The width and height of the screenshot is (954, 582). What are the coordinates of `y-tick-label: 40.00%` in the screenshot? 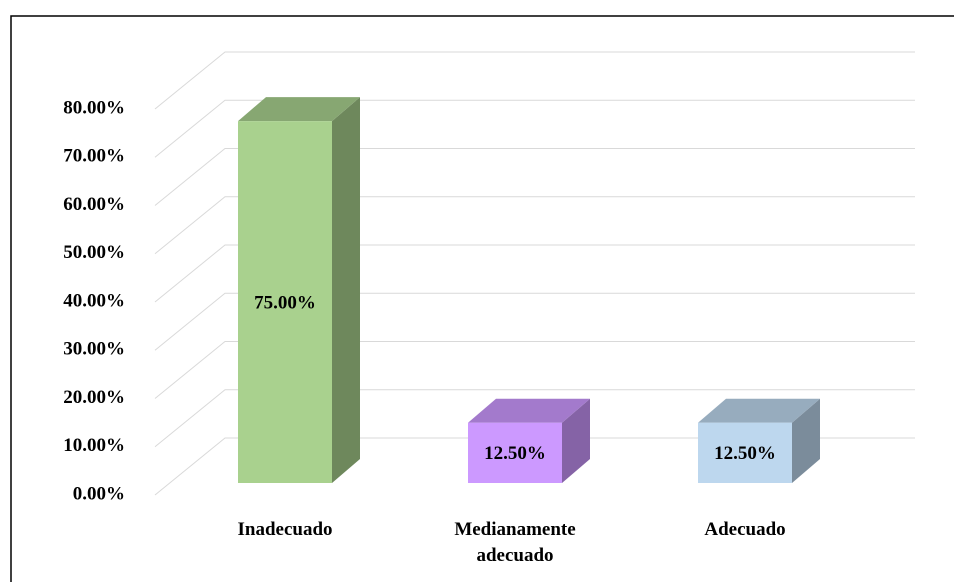 It's located at (94, 300).